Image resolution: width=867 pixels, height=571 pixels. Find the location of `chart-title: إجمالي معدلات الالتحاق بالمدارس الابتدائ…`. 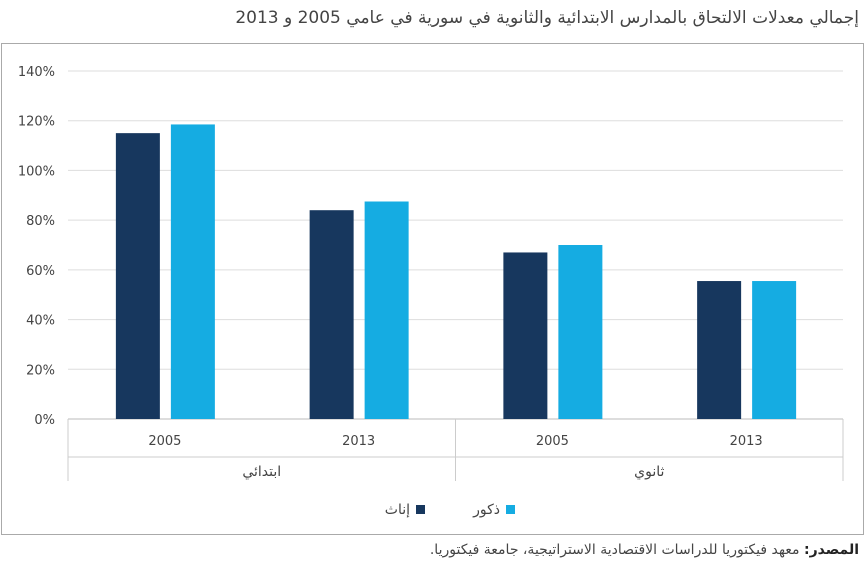

chart-title: إجمالي معدلات الالتحاق بالمدارس الابتدائ… is located at coordinates (547, 18).